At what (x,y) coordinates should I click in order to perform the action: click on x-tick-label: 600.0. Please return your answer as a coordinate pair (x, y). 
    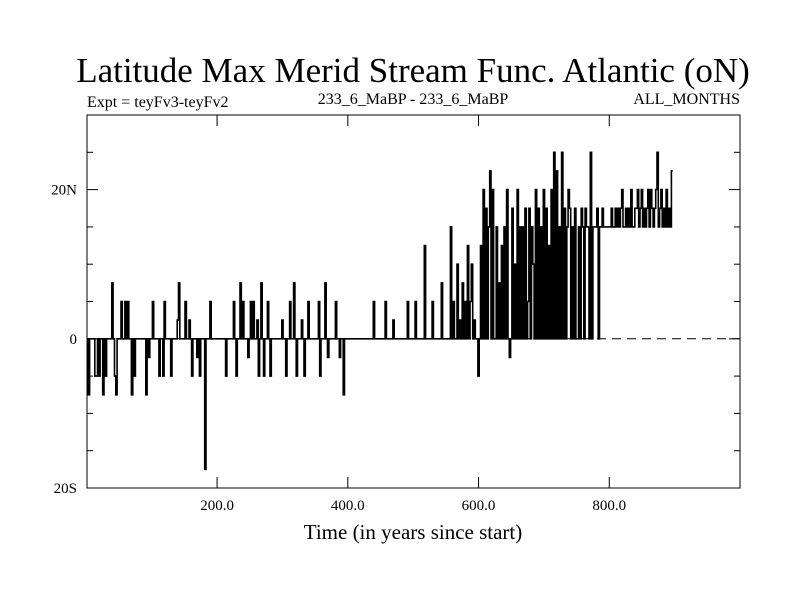
    Looking at the image, I should click on (479, 506).